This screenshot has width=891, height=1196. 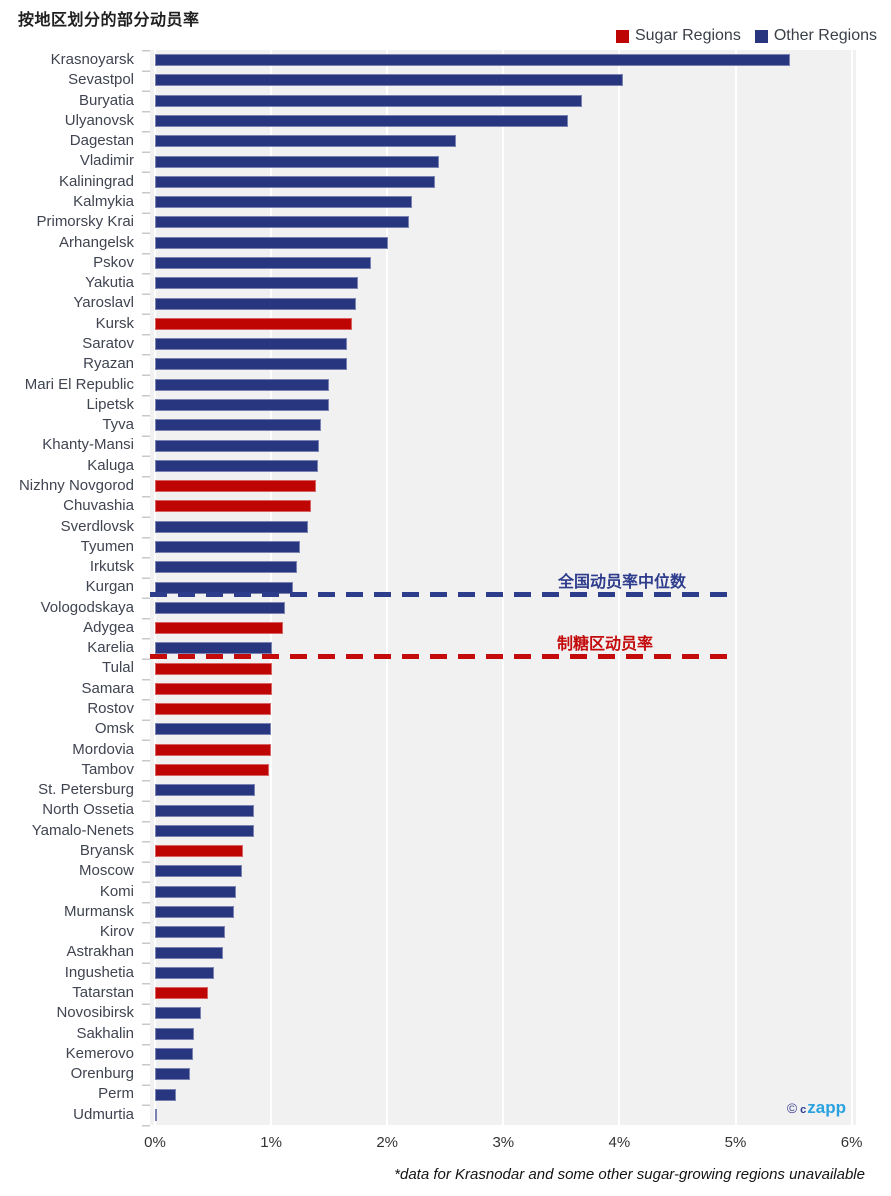 What do you see at coordinates (687, 35) in the screenshot?
I see `legend-label-sugar: Sugar Regions` at bounding box center [687, 35].